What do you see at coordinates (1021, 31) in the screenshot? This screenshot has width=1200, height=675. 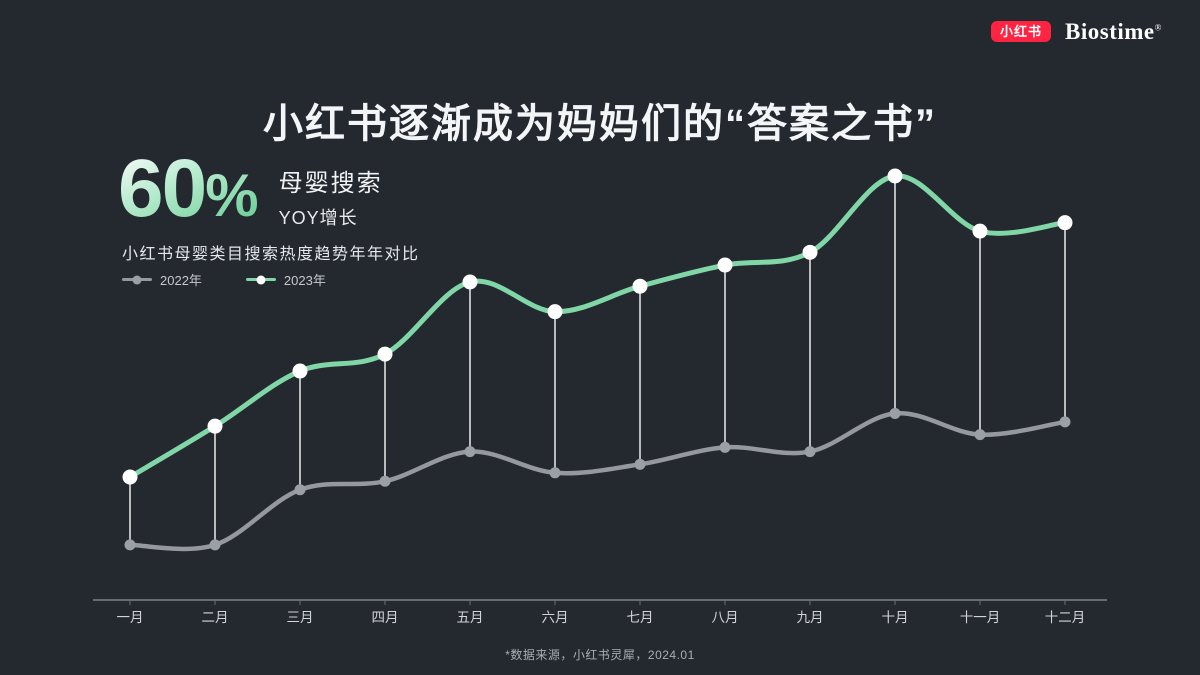 I see `xiaohongshu-logo: 小红书` at bounding box center [1021, 31].